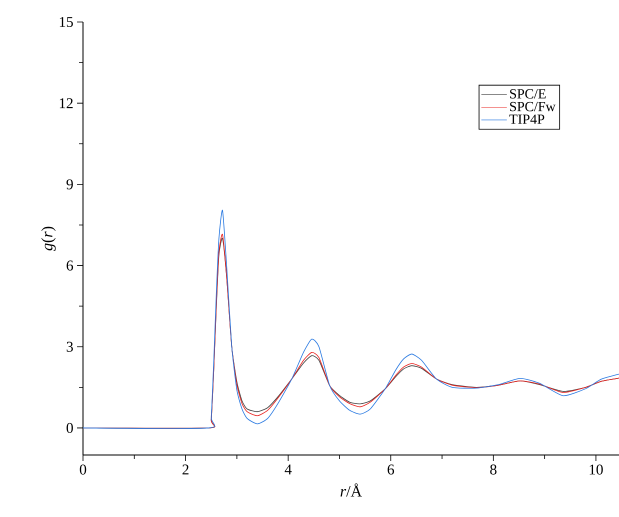  What do you see at coordinates (83, 469) in the screenshot?
I see `x-tick-label: 0` at bounding box center [83, 469].